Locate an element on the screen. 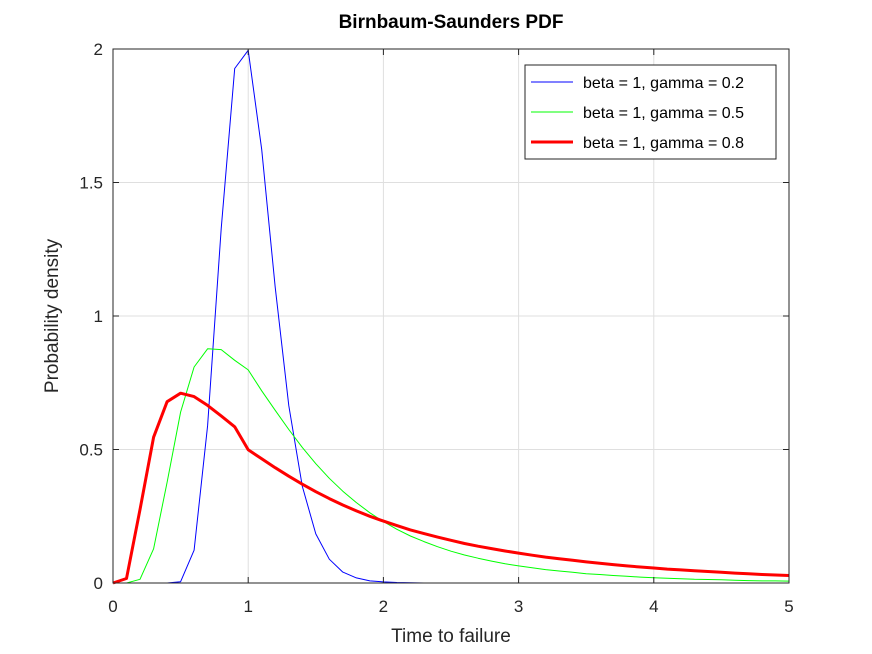  y-tick-label: 1 is located at coordinates (98, 316).